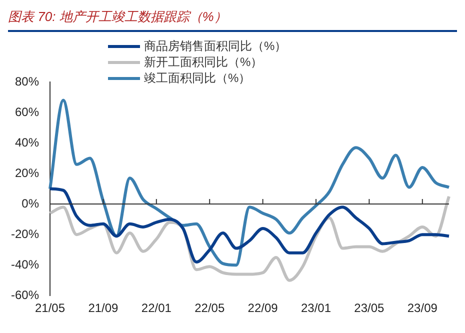 The width and height of the screenshot is (465, 333). I want to click on y-tick-label: -60%, so click(25, 295).